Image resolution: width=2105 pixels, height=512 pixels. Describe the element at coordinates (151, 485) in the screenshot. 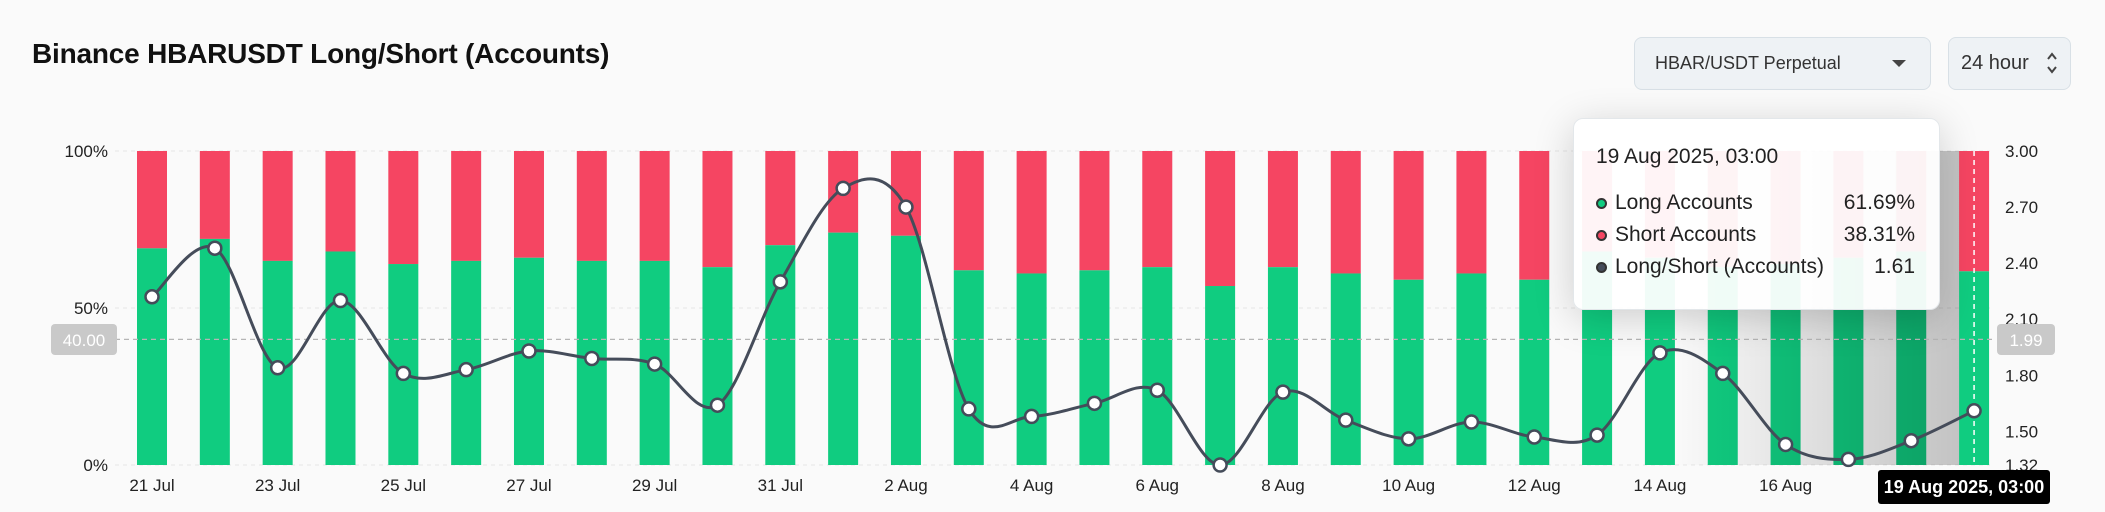

I see `x-tick-label: 21 Jul` at that location.